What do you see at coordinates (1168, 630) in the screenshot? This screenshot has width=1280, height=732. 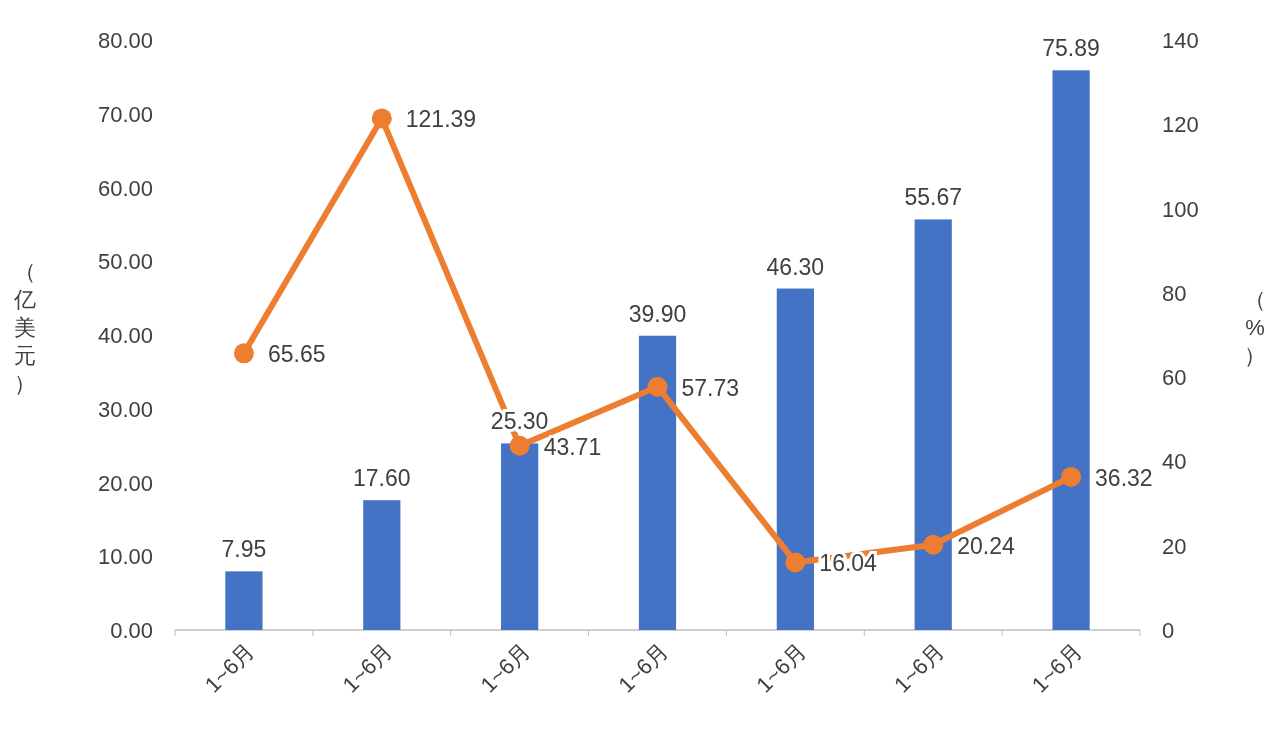 I see `y2-tick-label: 0` at bounding box center [1168, 630].